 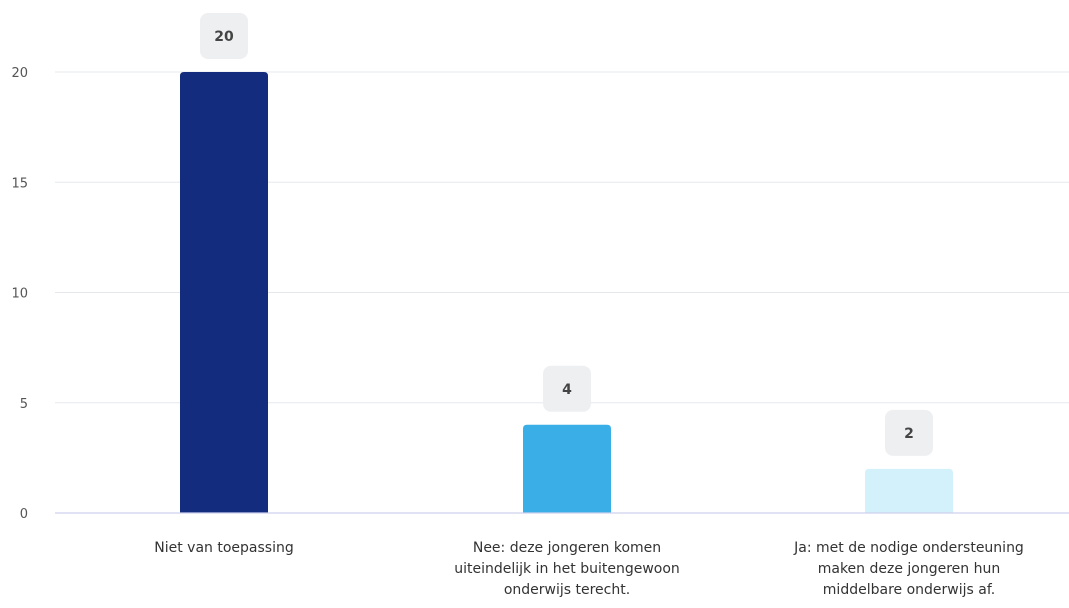 I want to click on value-label: 2, so click(x=909, y=434).